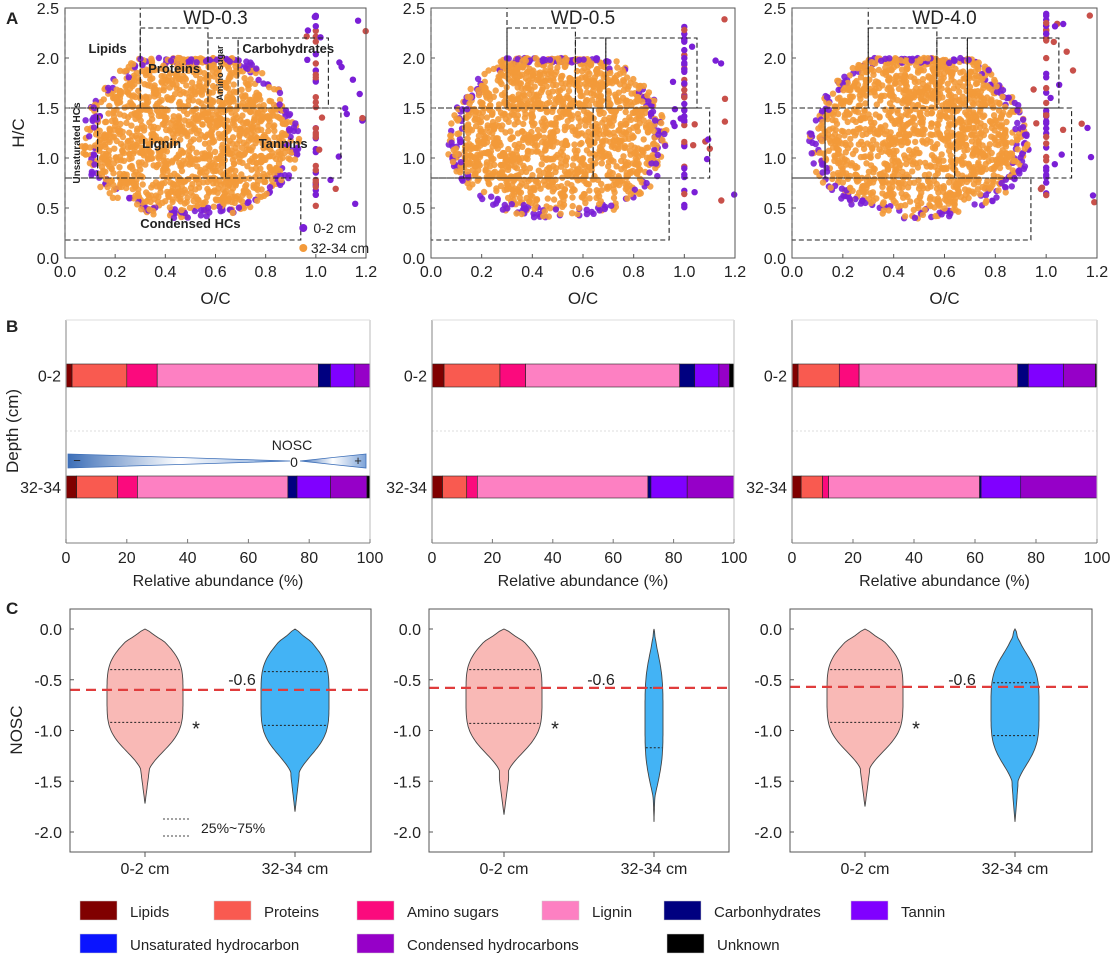 This screenshot has height=966, width=1114. I want to click on y-tick-label: 0.5, so click(48, 209).